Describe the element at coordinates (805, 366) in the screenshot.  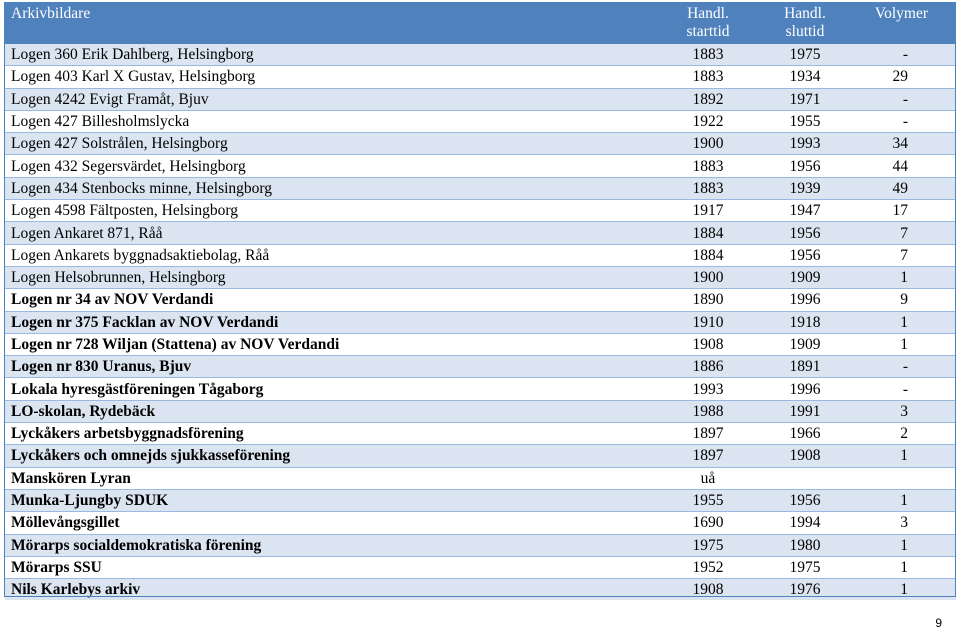
I see `cell-end-time: 1891` at that location.